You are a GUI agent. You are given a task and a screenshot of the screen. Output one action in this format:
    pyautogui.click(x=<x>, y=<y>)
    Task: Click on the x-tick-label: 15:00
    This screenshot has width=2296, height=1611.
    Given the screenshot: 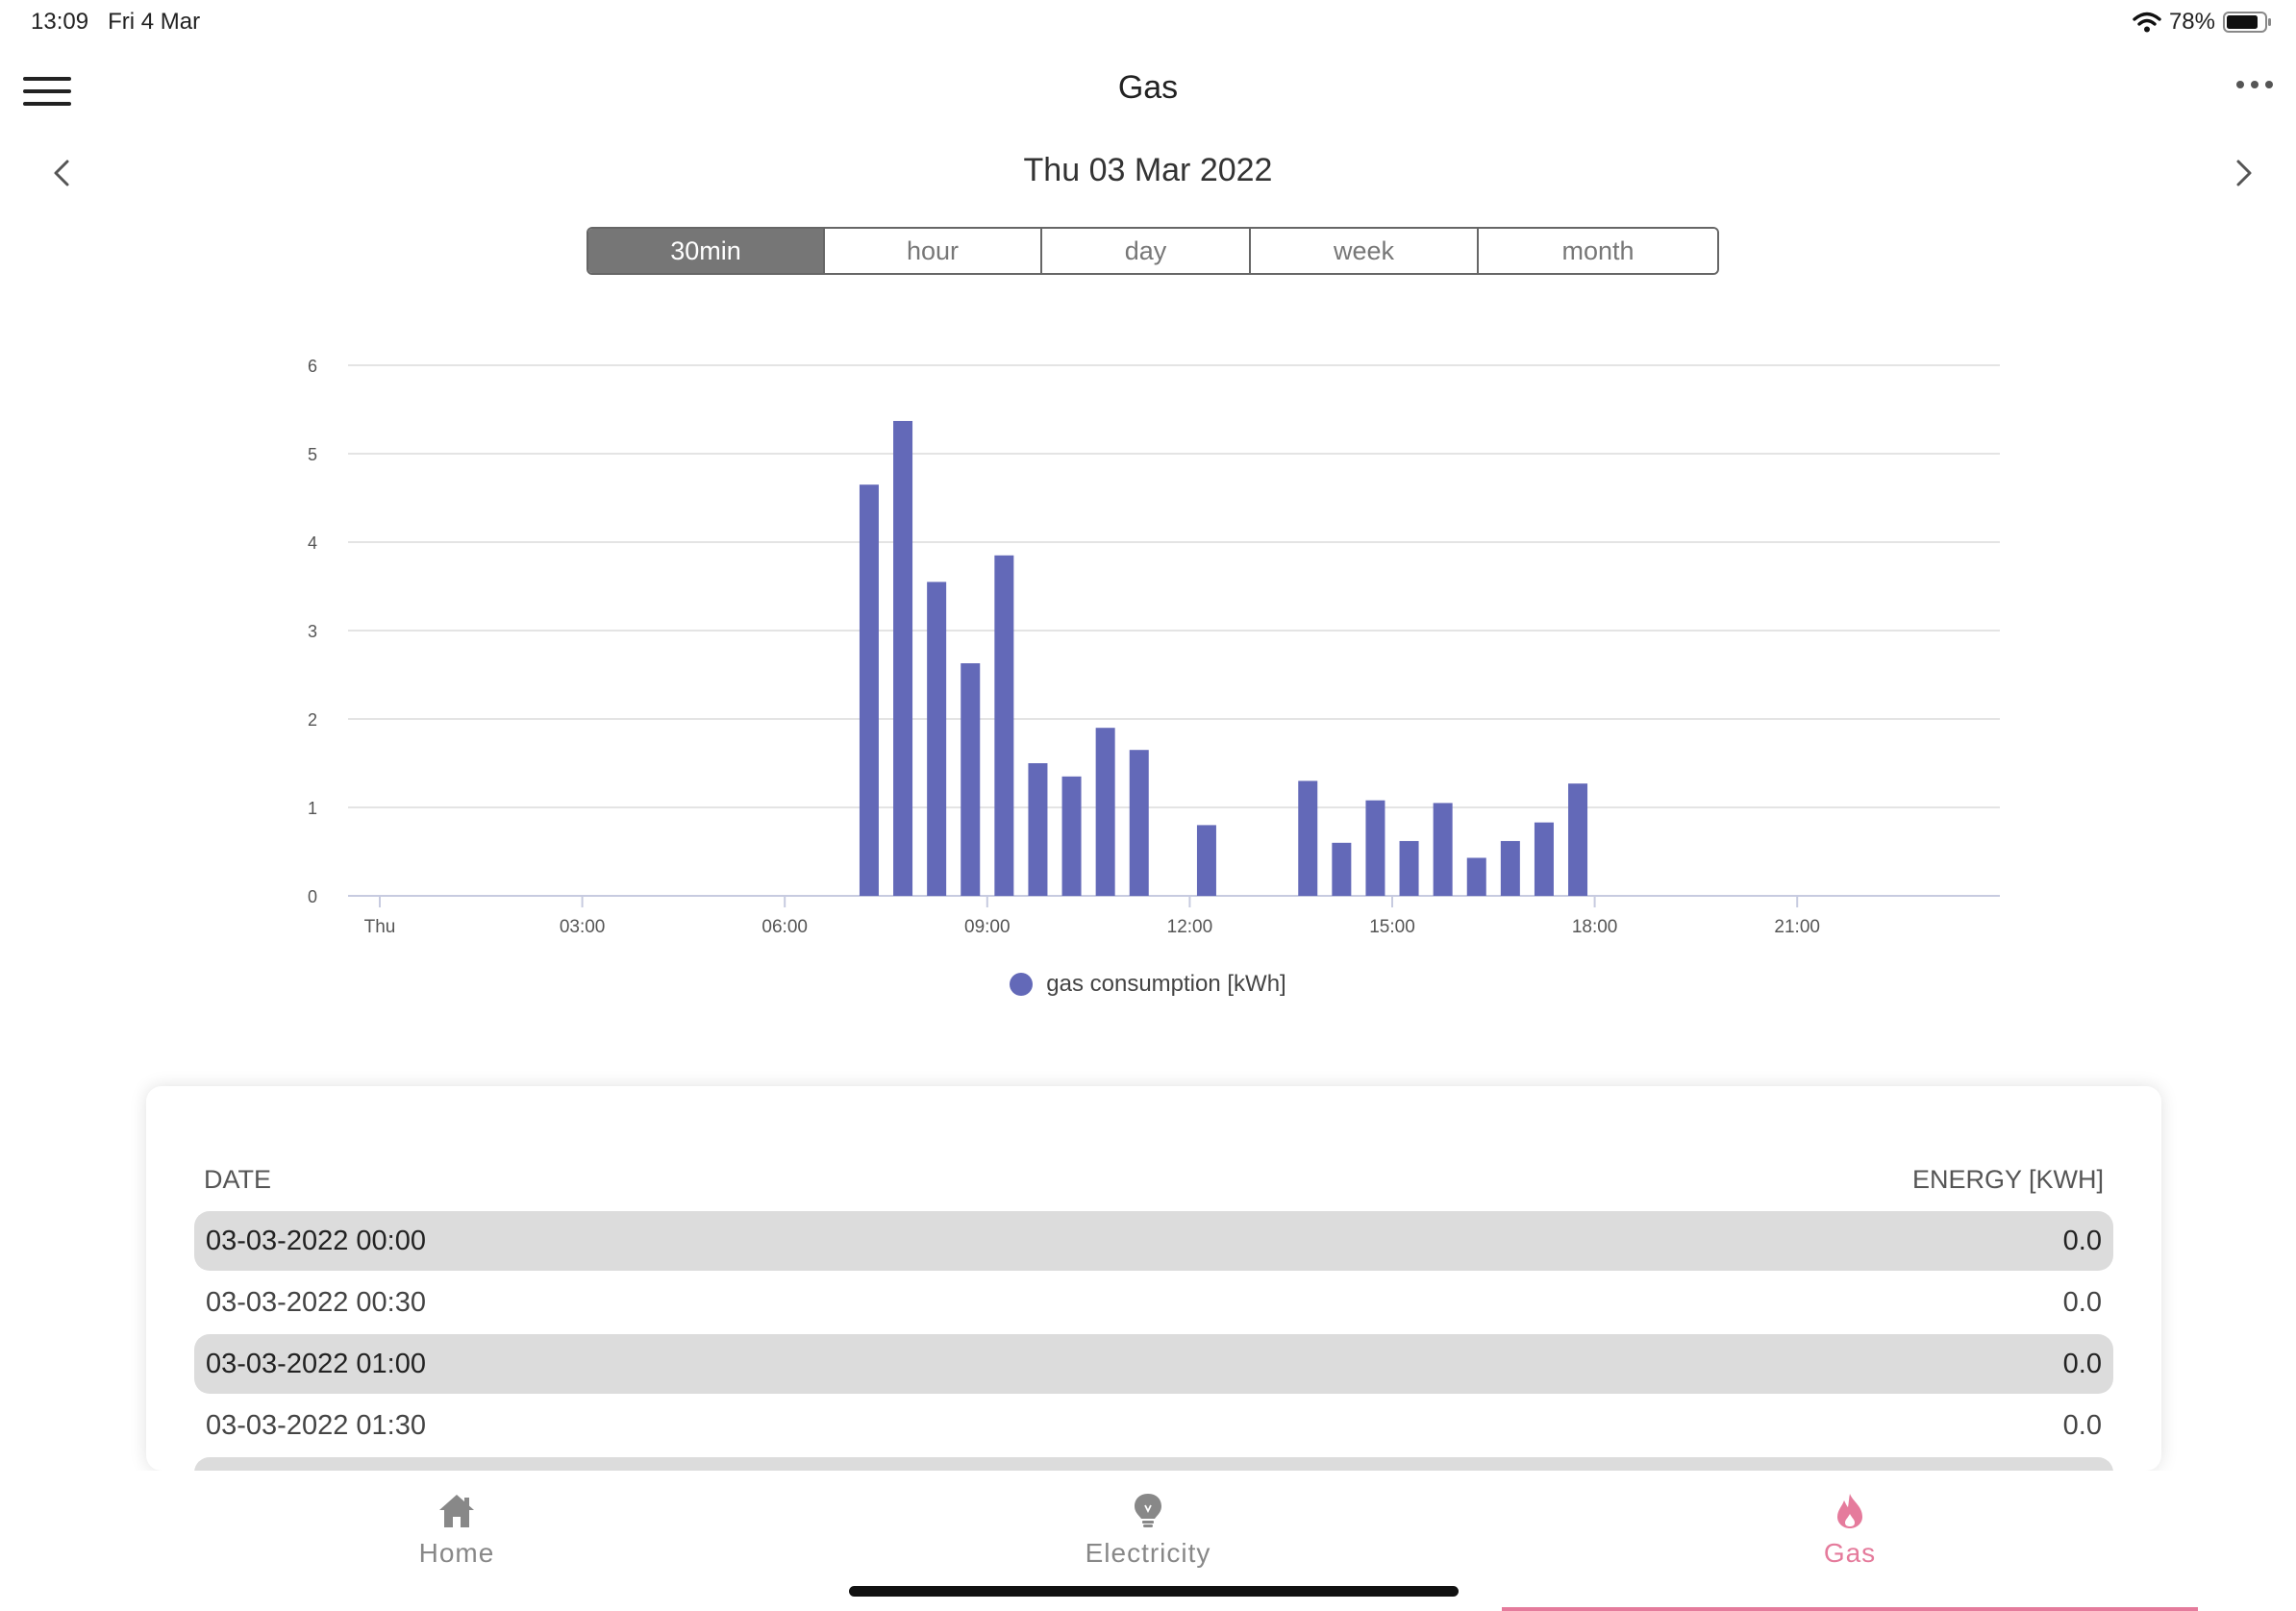 What is the action you would take?
    pyautogui.click(x=1392, y=927)
    